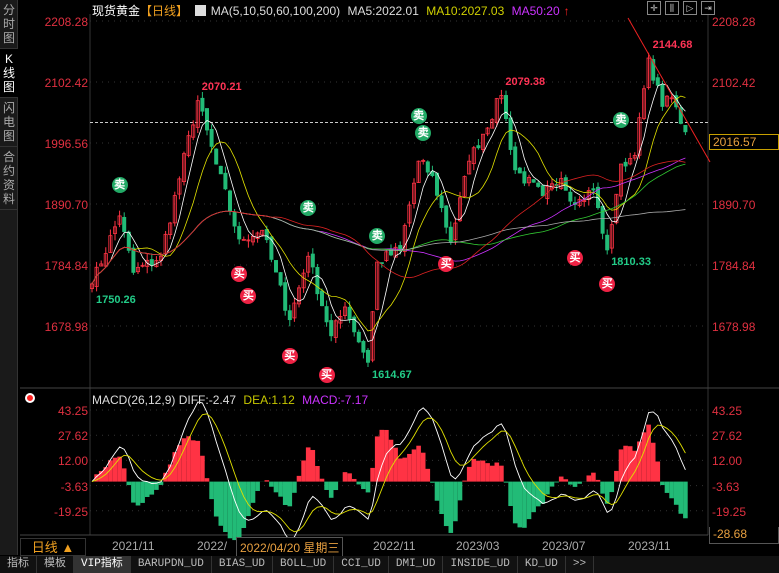 This screenshot has height=573, width=779. I want to click on indicator-tab: BOLL_UD, so click(304, 564).